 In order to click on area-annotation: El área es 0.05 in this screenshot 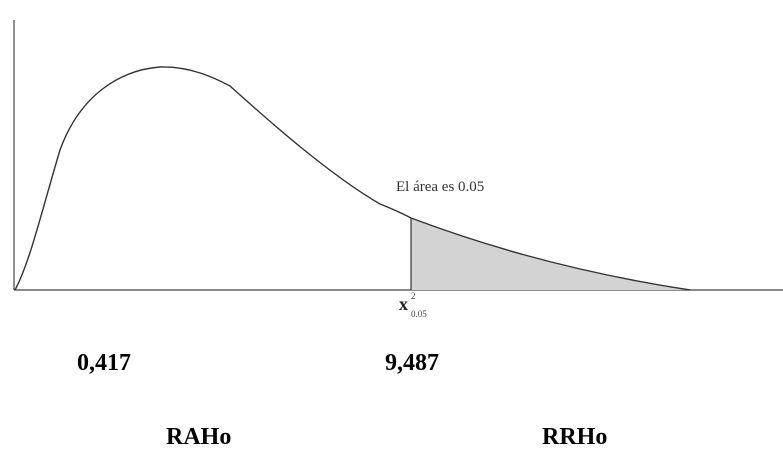, I will do `click(440, 187)`.